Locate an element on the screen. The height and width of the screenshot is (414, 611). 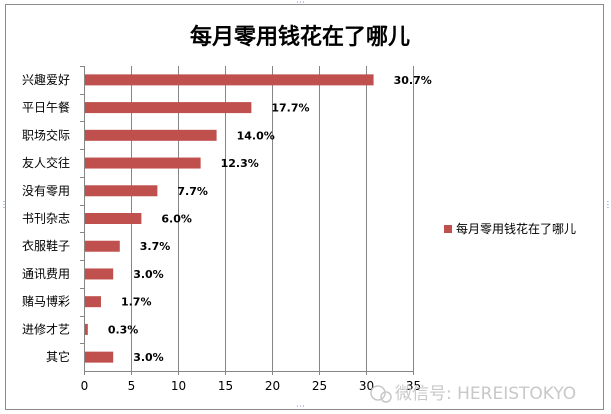
x-tick-label: 35 is located at coordinates (413, 386).